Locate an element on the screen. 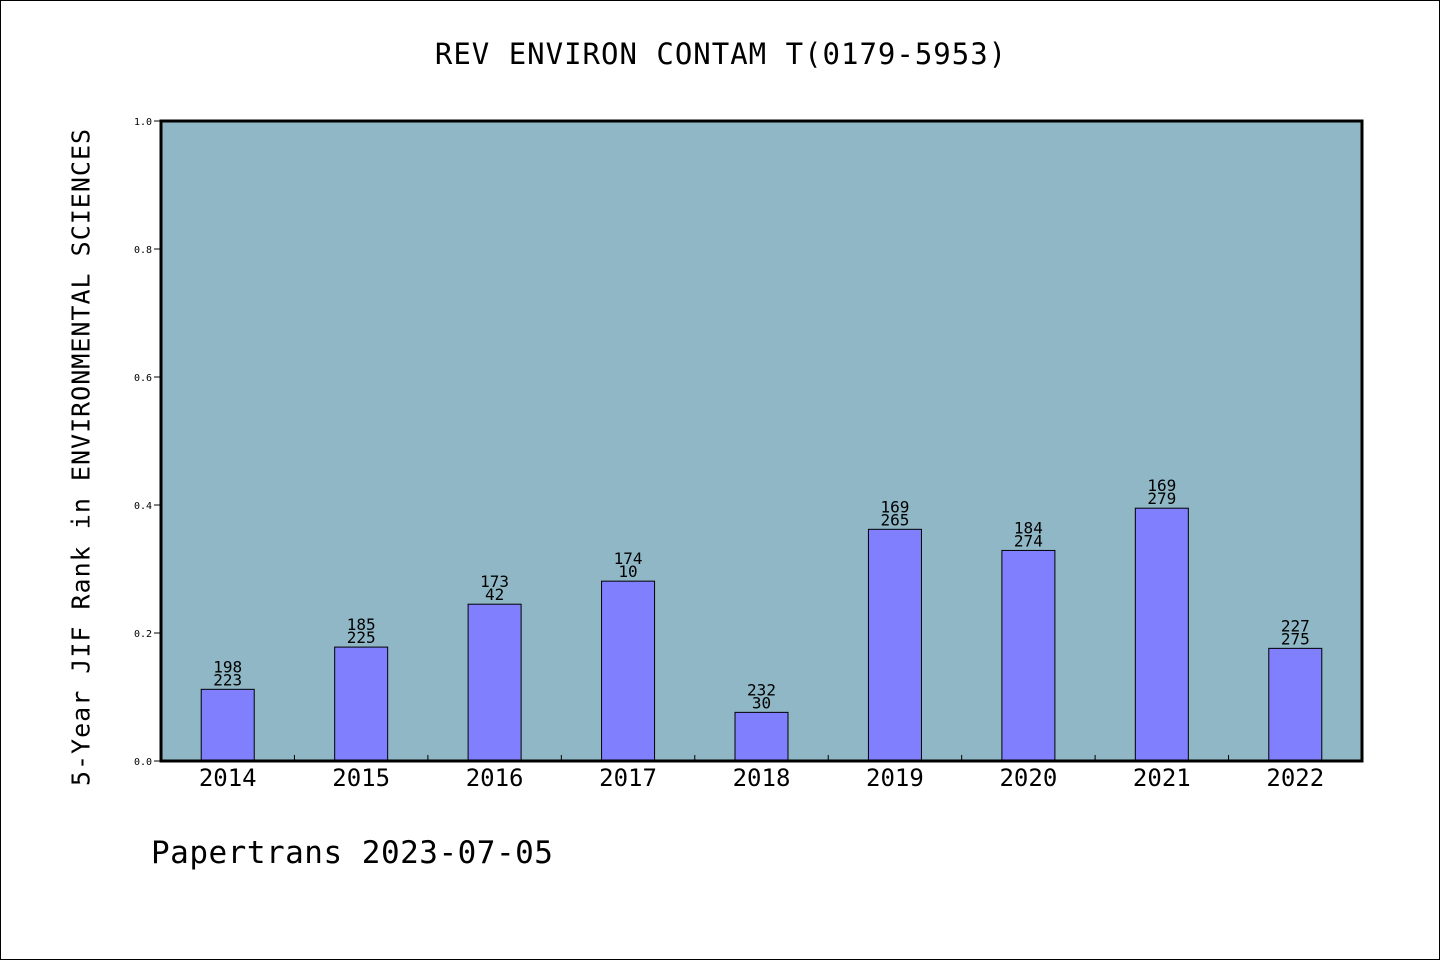 Image resolution: width=1440 pixels, height=961 pixels. x-tick-label: 2019 is located at coordinates (895, 778).